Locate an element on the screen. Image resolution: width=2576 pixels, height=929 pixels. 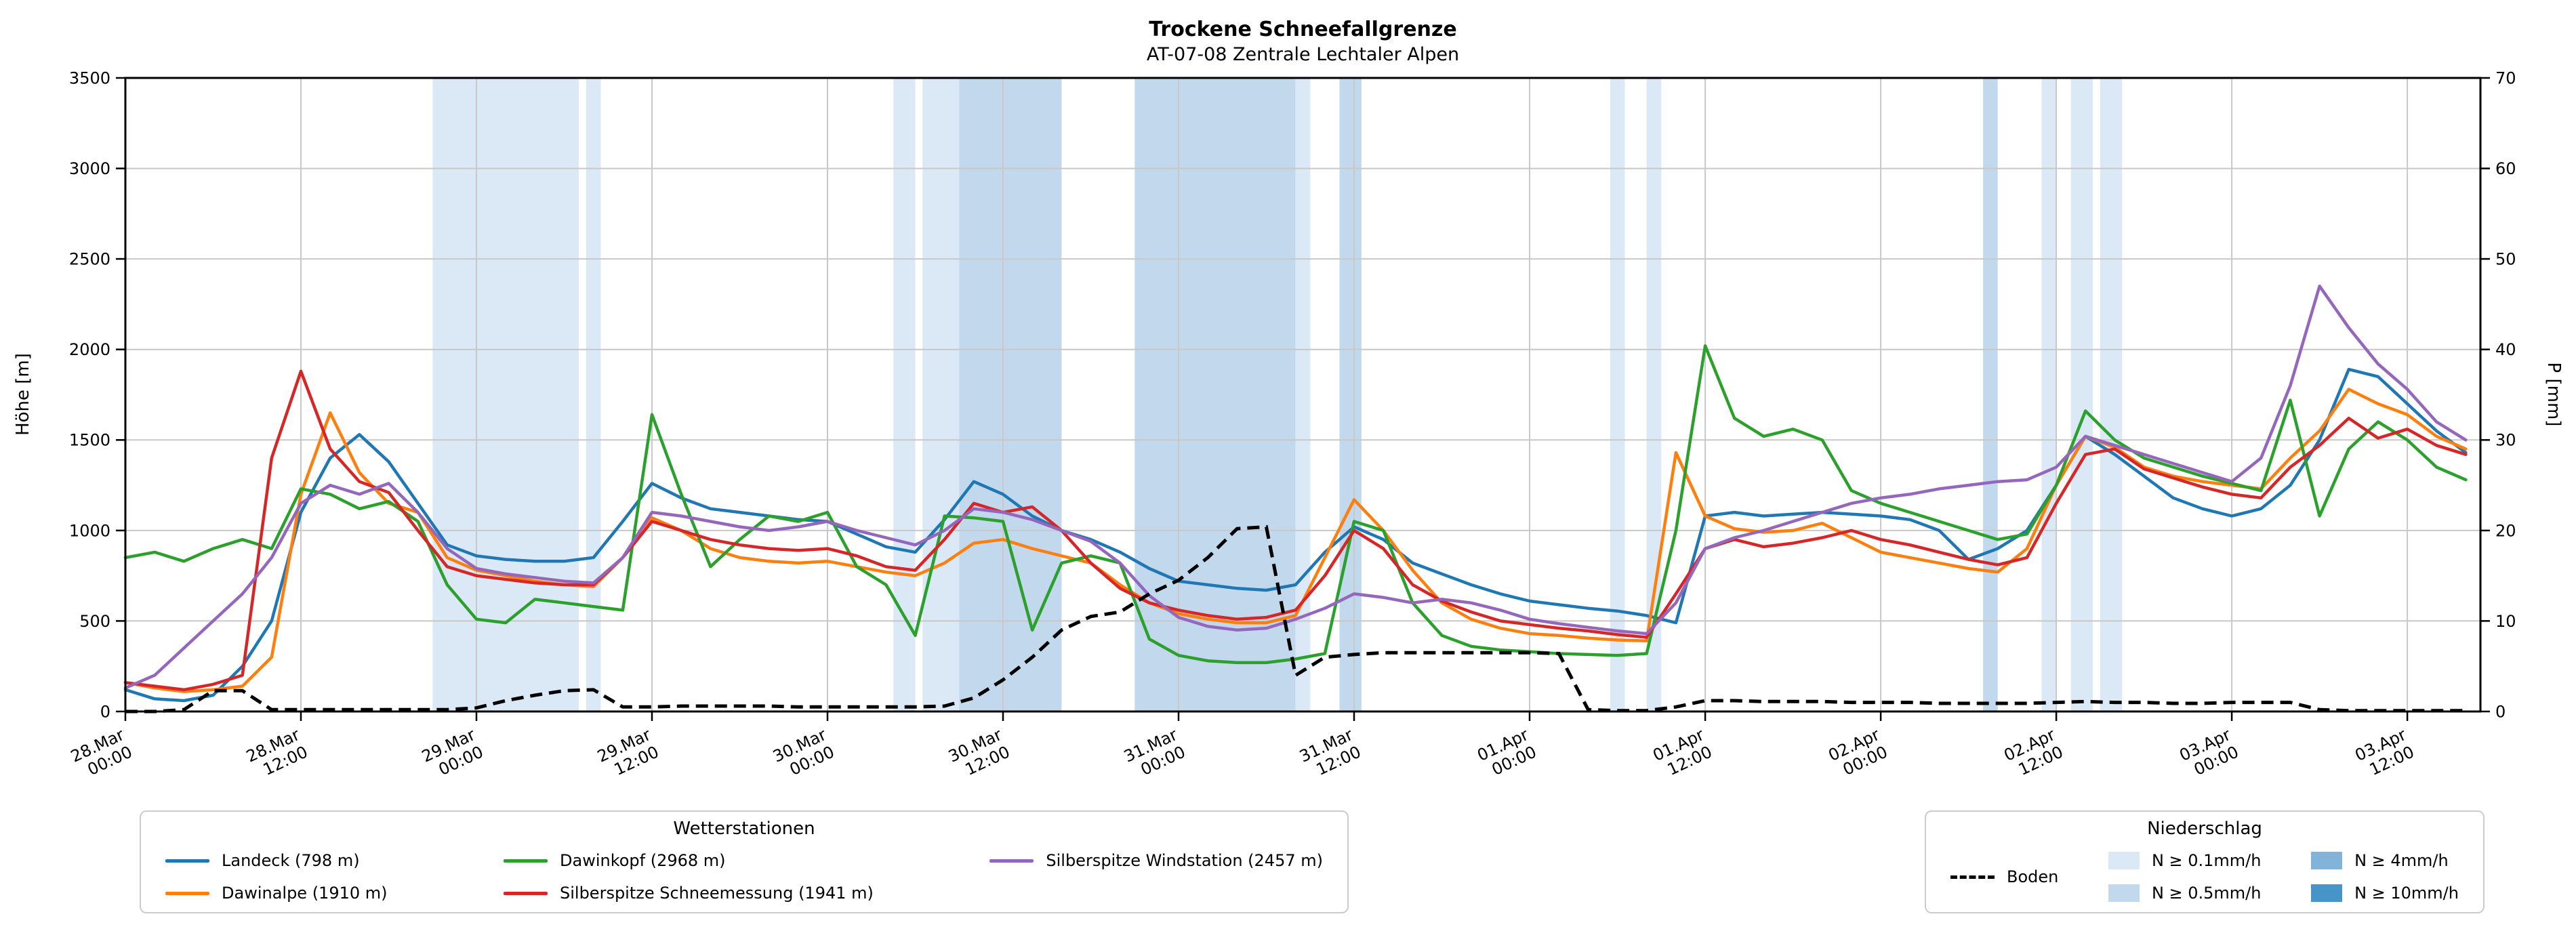
legend-item-n05: N ≥ 0.5mm/h is located at coordinates (2185, 893).